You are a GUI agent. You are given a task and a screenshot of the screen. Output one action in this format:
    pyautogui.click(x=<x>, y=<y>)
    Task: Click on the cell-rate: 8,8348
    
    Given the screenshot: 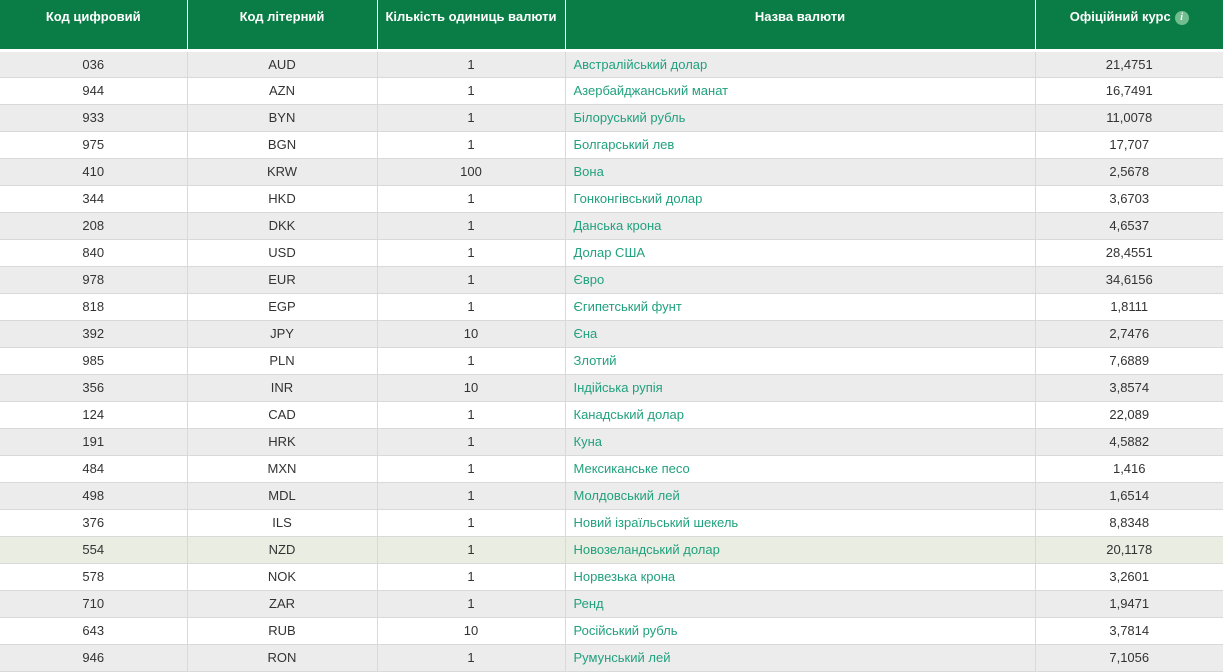 What is the action you would take?
    pyautogui.click(x=1129, y=523)
    